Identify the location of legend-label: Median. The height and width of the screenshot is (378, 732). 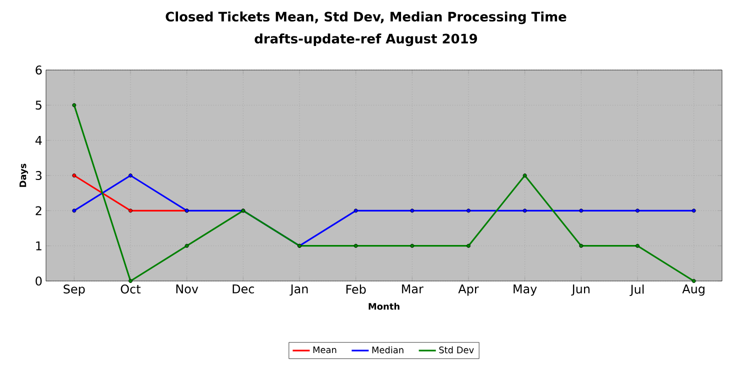
(388, 350).